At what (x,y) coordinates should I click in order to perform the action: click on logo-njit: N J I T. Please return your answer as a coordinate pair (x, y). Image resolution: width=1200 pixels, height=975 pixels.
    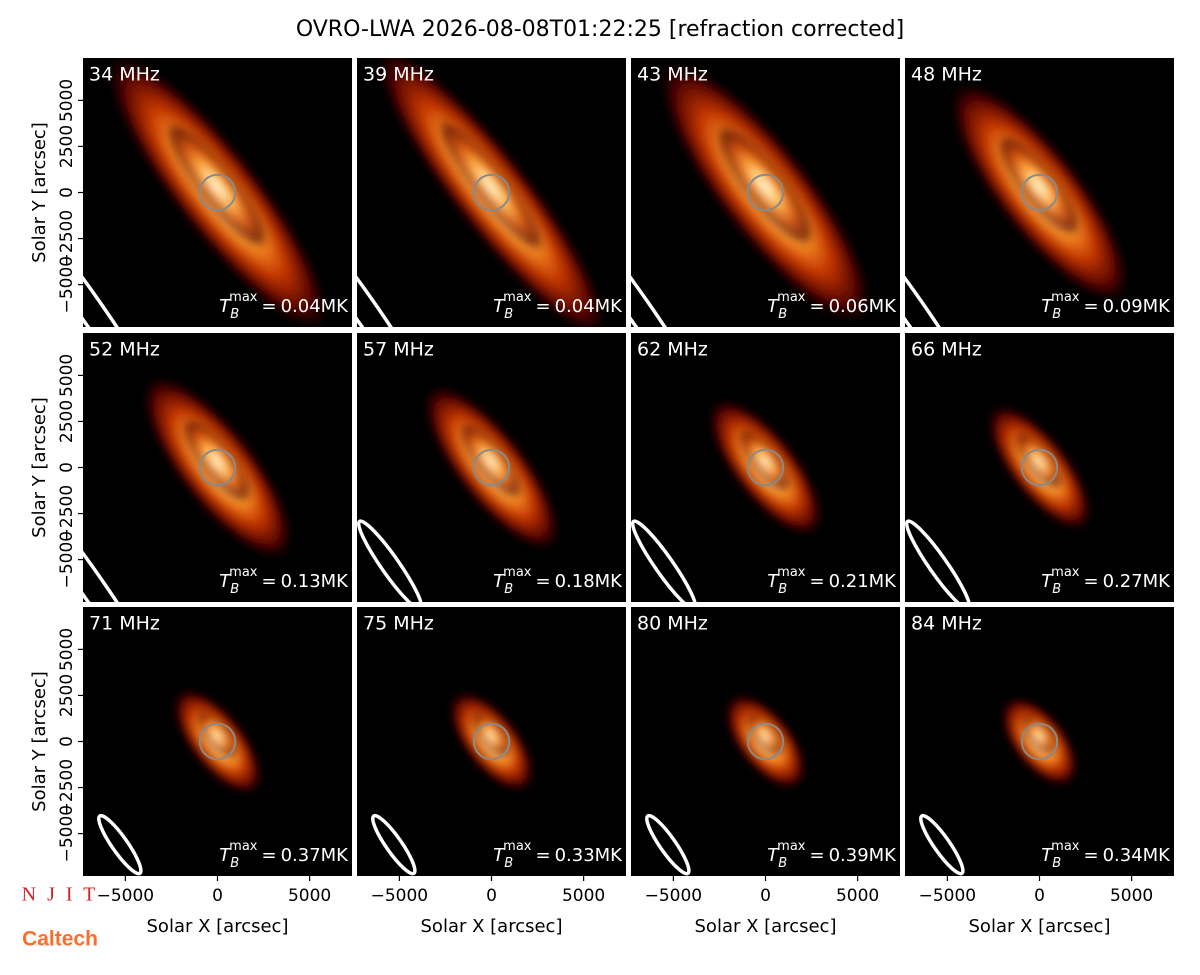
    Looking at the image, I should click on (60, 895).